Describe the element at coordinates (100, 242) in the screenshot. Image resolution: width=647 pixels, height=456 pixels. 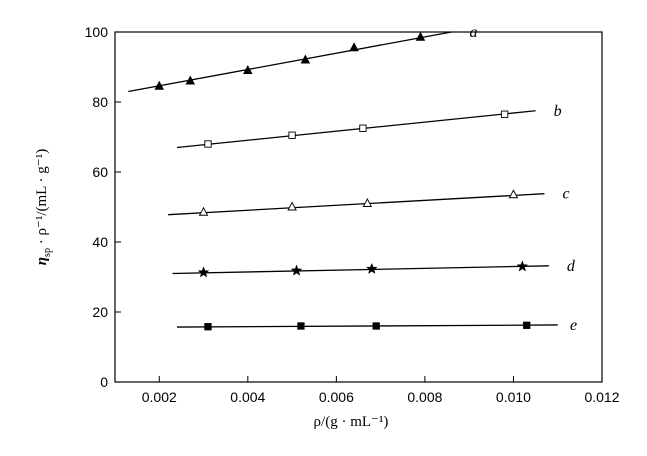
I see `y-tick-label: 40` at that location.